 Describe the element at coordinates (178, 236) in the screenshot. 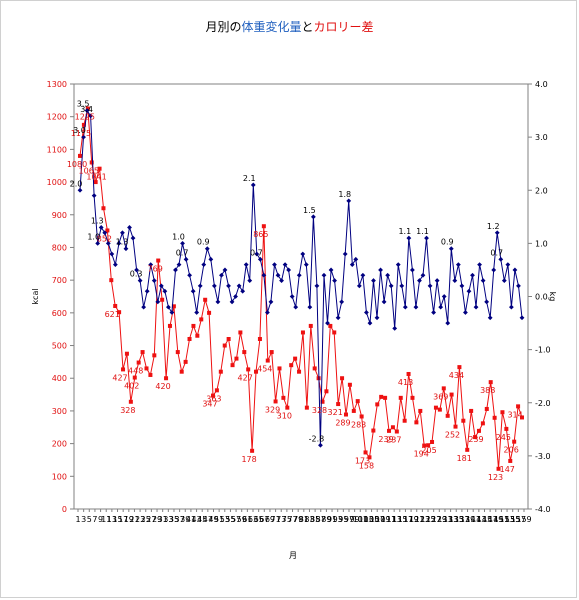

I see `kg-data-label: 1.0` at that location.